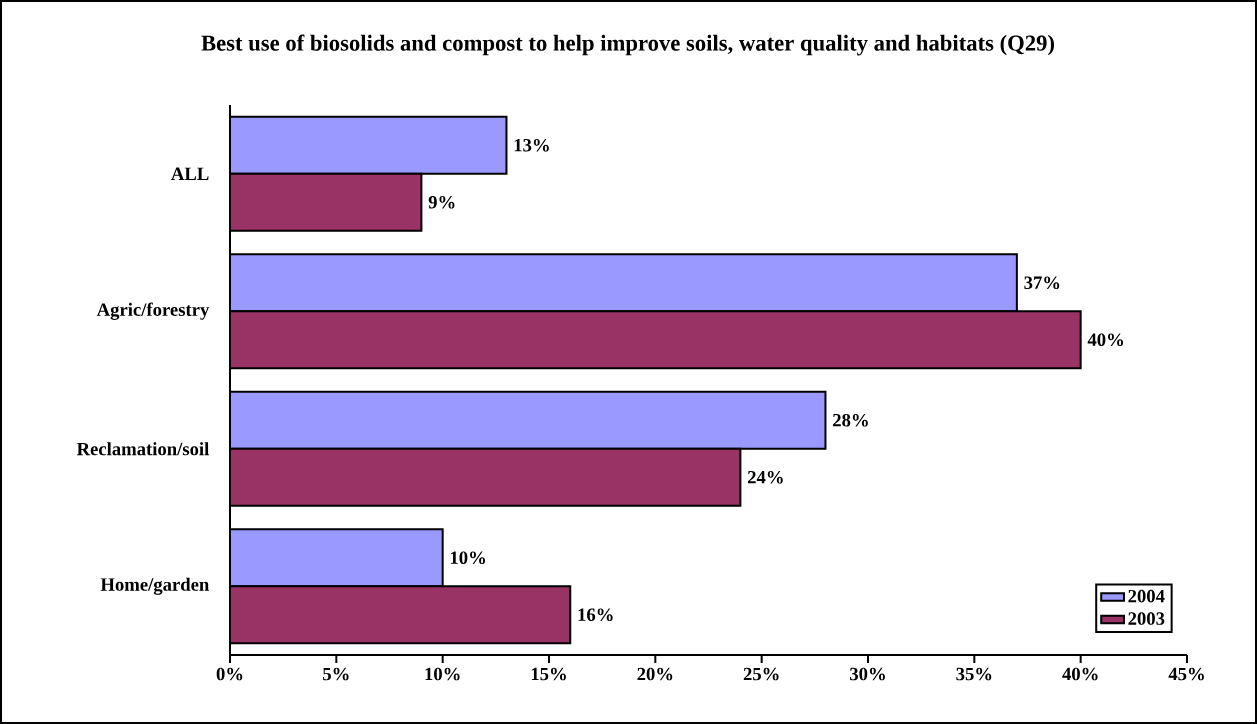 The width and height of the screenshot is (1257, 724). Describe the element at coordinates (441, 202) in the screenshot. I see `data-label: 9%` at that location.